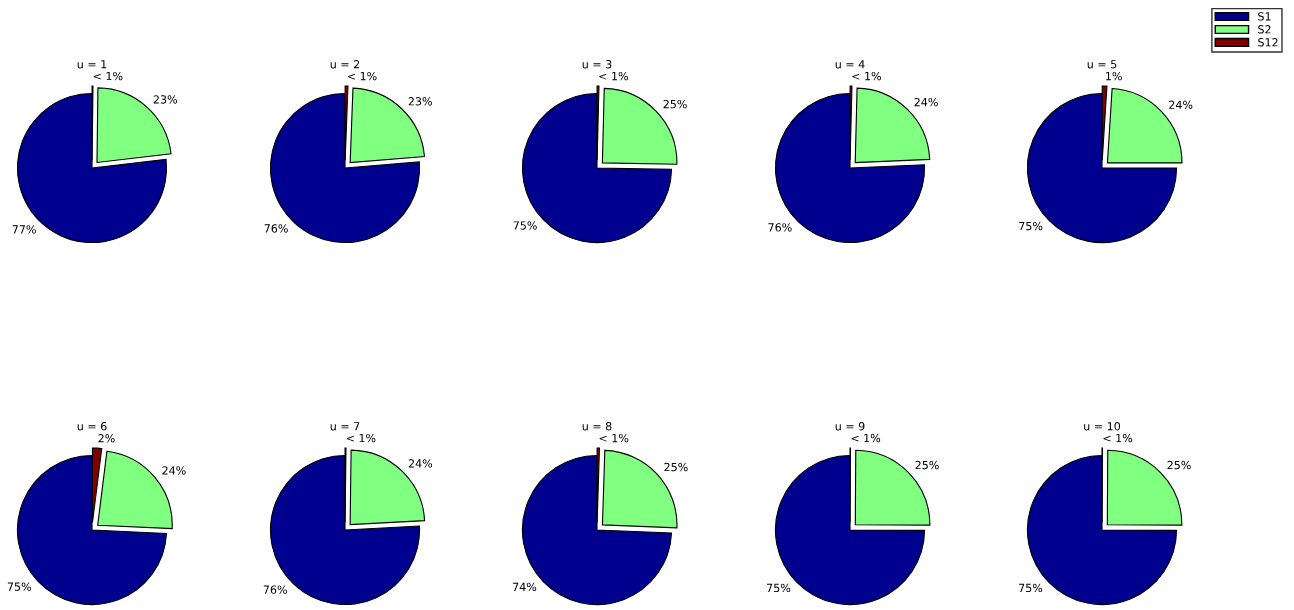 The height and width of the screenshot is (610, 1294). What do you see at coordinates (850, 64) in the screenshot?
I see `chart-title: u = 4` at bounding box center [850, 64].